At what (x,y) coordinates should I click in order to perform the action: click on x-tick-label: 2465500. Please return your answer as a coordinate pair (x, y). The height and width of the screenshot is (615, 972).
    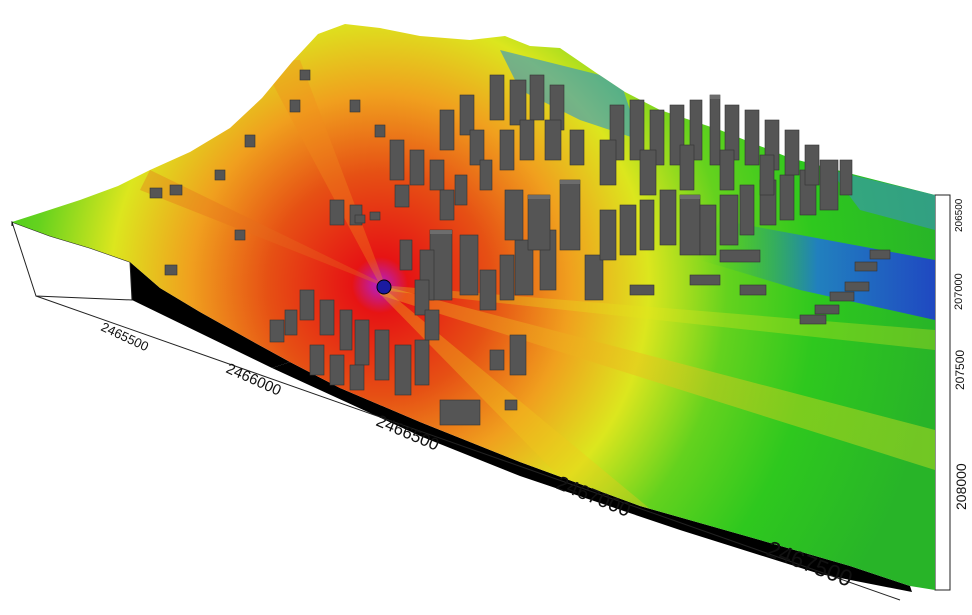
    Looking at the image, I should click on (125, 336).